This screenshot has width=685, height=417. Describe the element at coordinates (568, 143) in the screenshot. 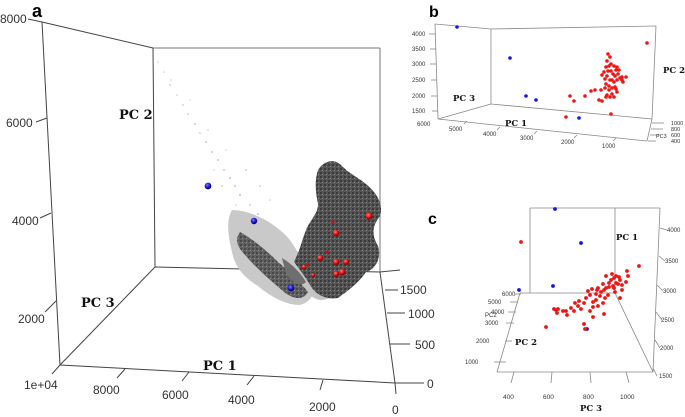

I see `panel-b-xtick: 2000` at that location.